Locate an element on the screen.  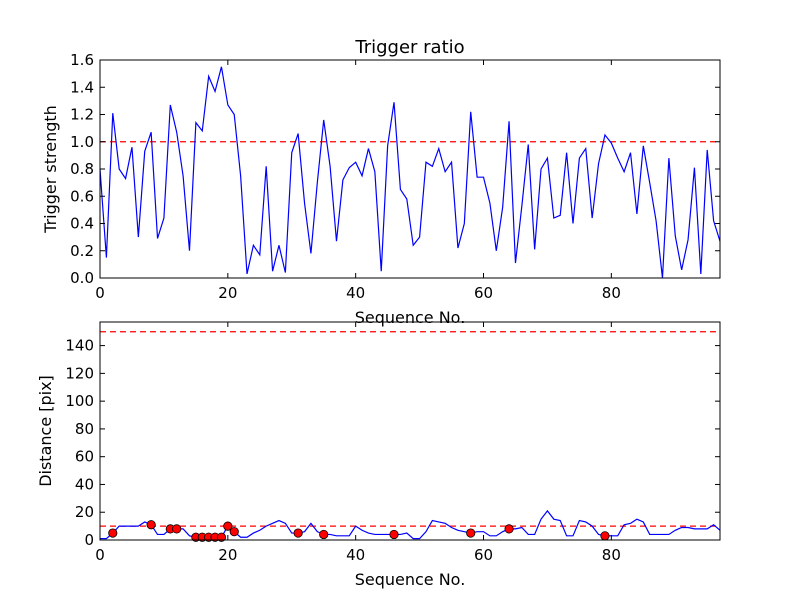
y-tick-label: 0 is located at coordinates (89, 540).